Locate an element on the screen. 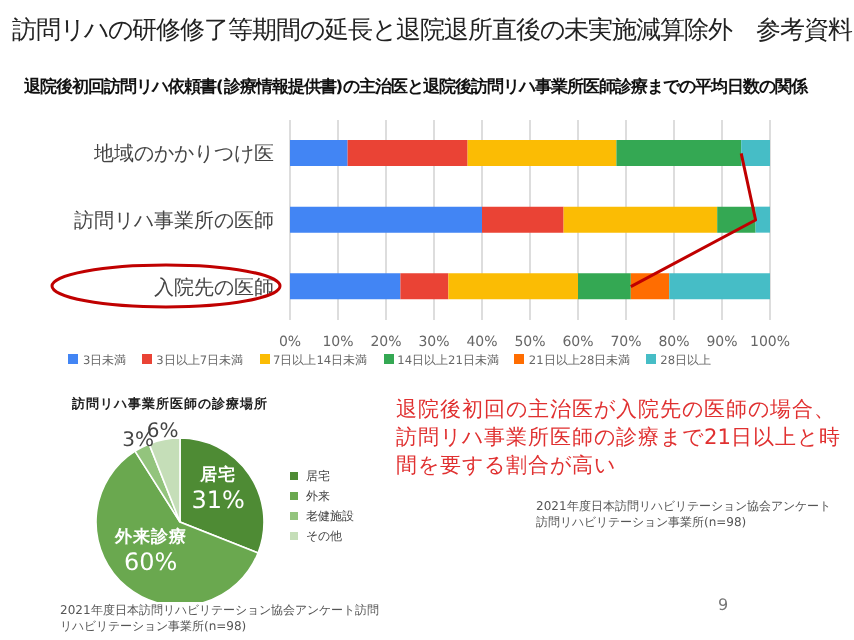 The width and height of the screenshot is (854, 640). chart-title: 訪問リハの研修修了等期間の延長と退院退所直後の未実施減算除外 参考資料 is located at coordinates (432, 31).